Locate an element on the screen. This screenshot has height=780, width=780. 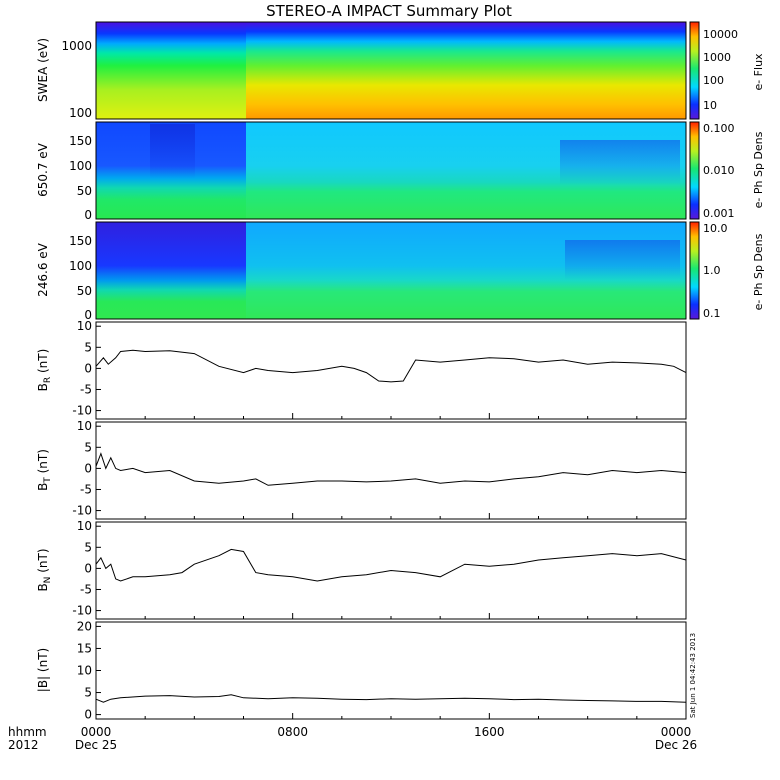
swea-cb-tick-1000: 1000 is located at coordinates (717, 57).